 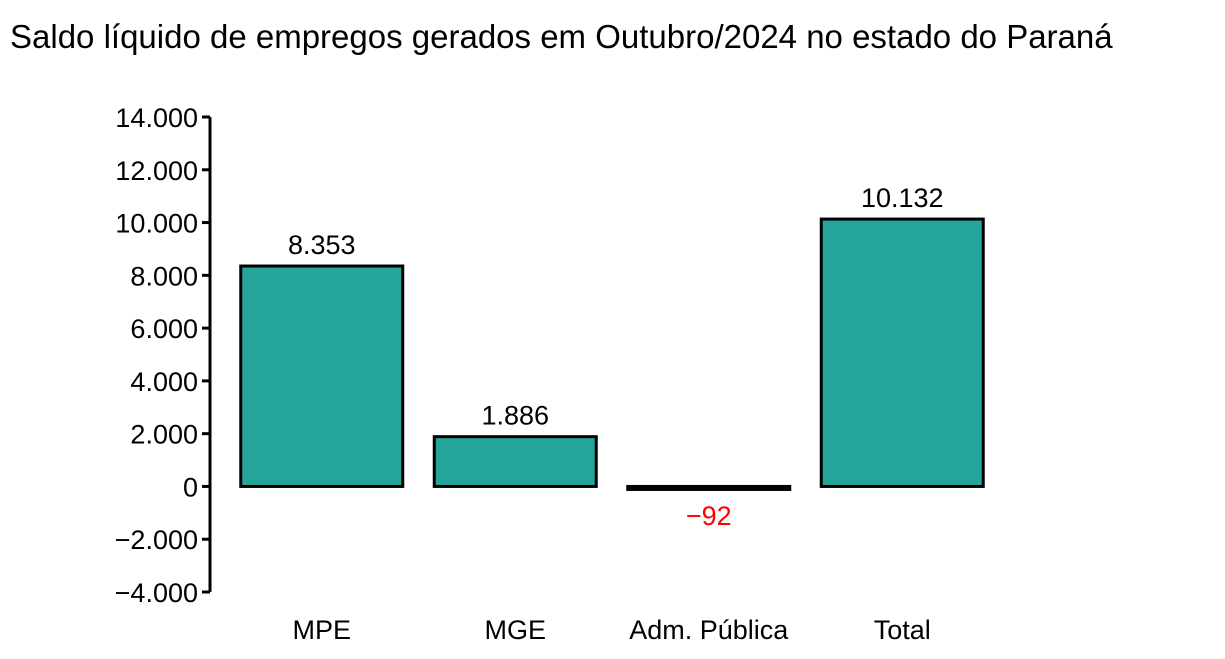 What do you see at coordinates (164, 276) in the screenshot?
I see `y-tick-label: 8.000` at bounding box center [164, 276].